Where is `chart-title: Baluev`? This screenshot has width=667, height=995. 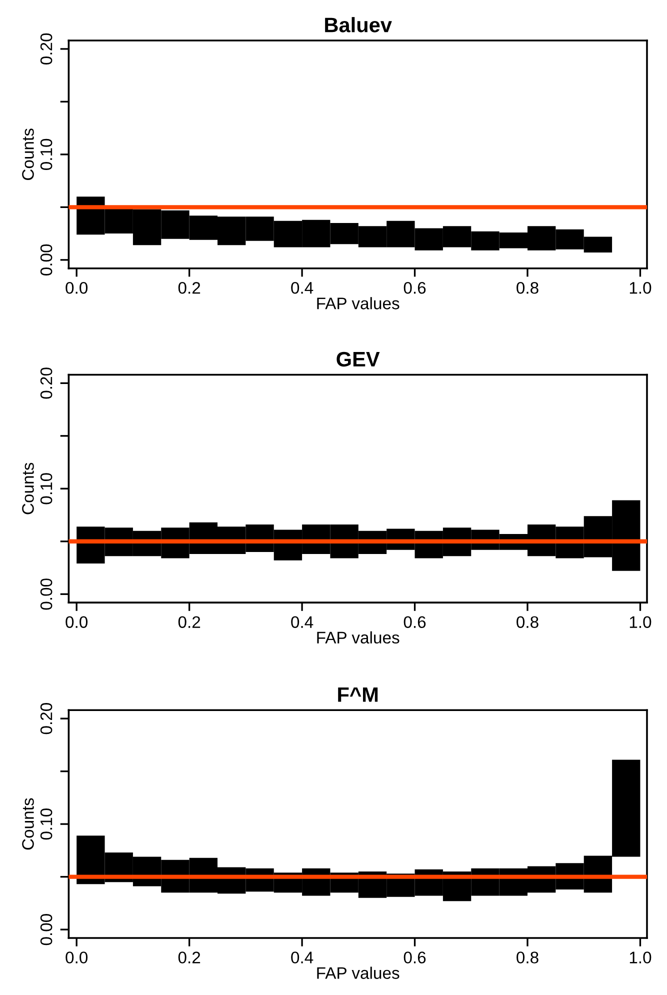 chart-title: Baluev is located at coordinates (358, 24).